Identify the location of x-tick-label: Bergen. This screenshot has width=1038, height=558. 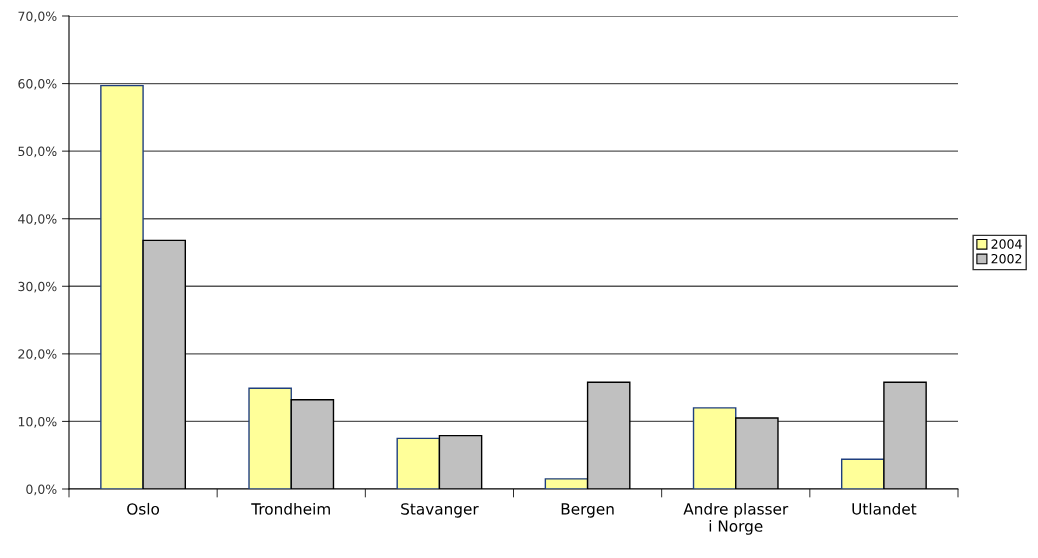
(587, 510).